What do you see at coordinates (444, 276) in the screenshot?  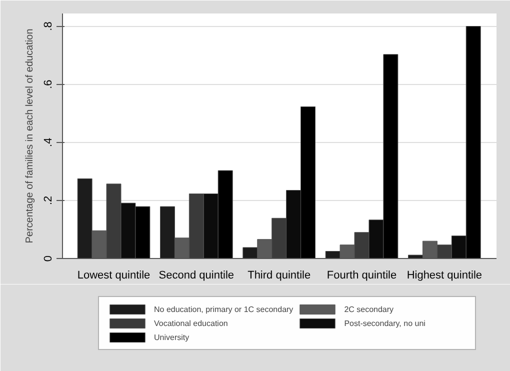 I see `x-tick-label: Highest quintile` at bounding box center [444, 276].